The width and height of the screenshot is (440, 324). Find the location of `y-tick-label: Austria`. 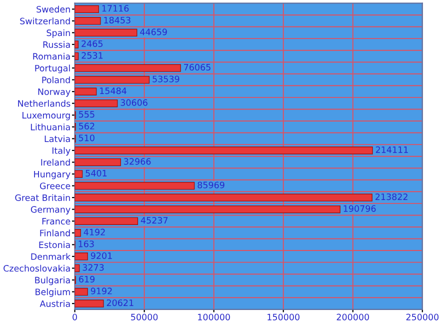

y-tick-label: Austria is located at coordinates (55, 303).